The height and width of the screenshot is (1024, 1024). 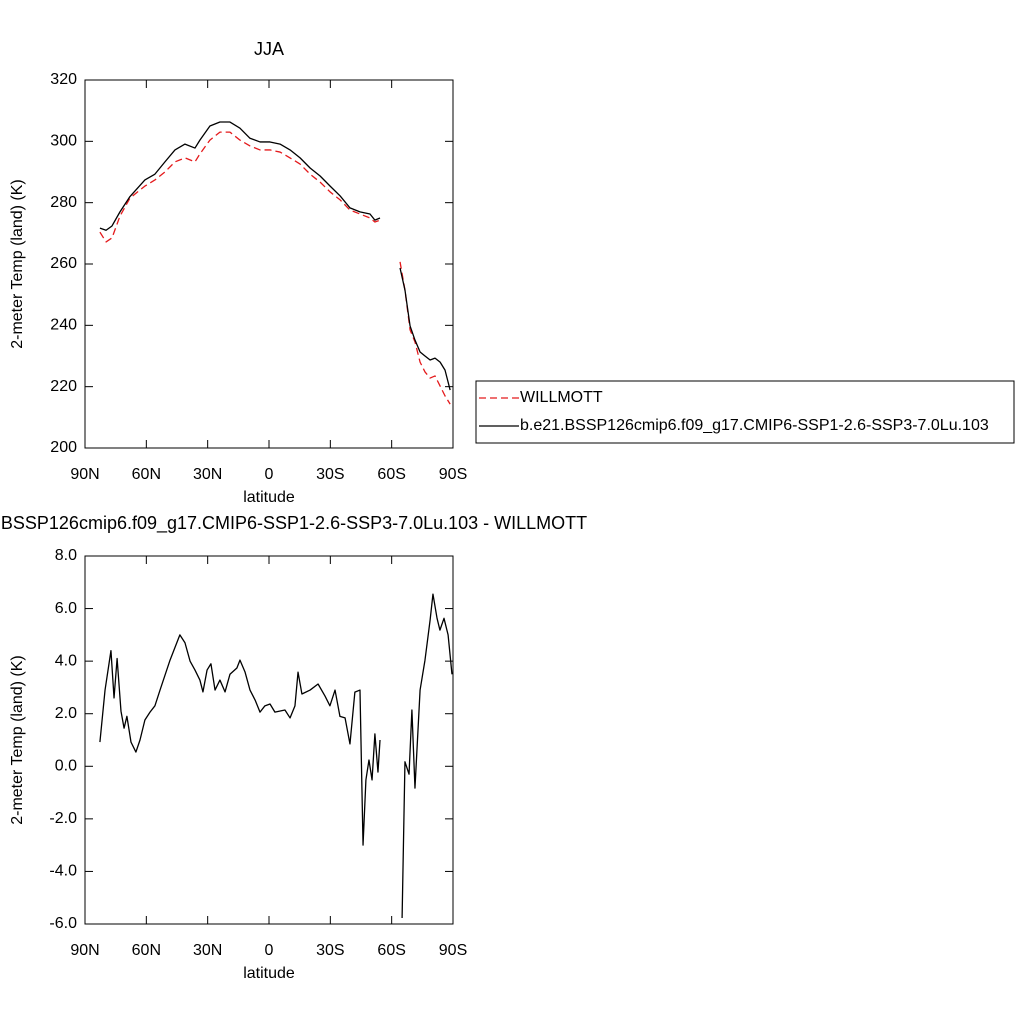 I want to click on legend-label: WILLMOTT, so click(x=561, y=397).